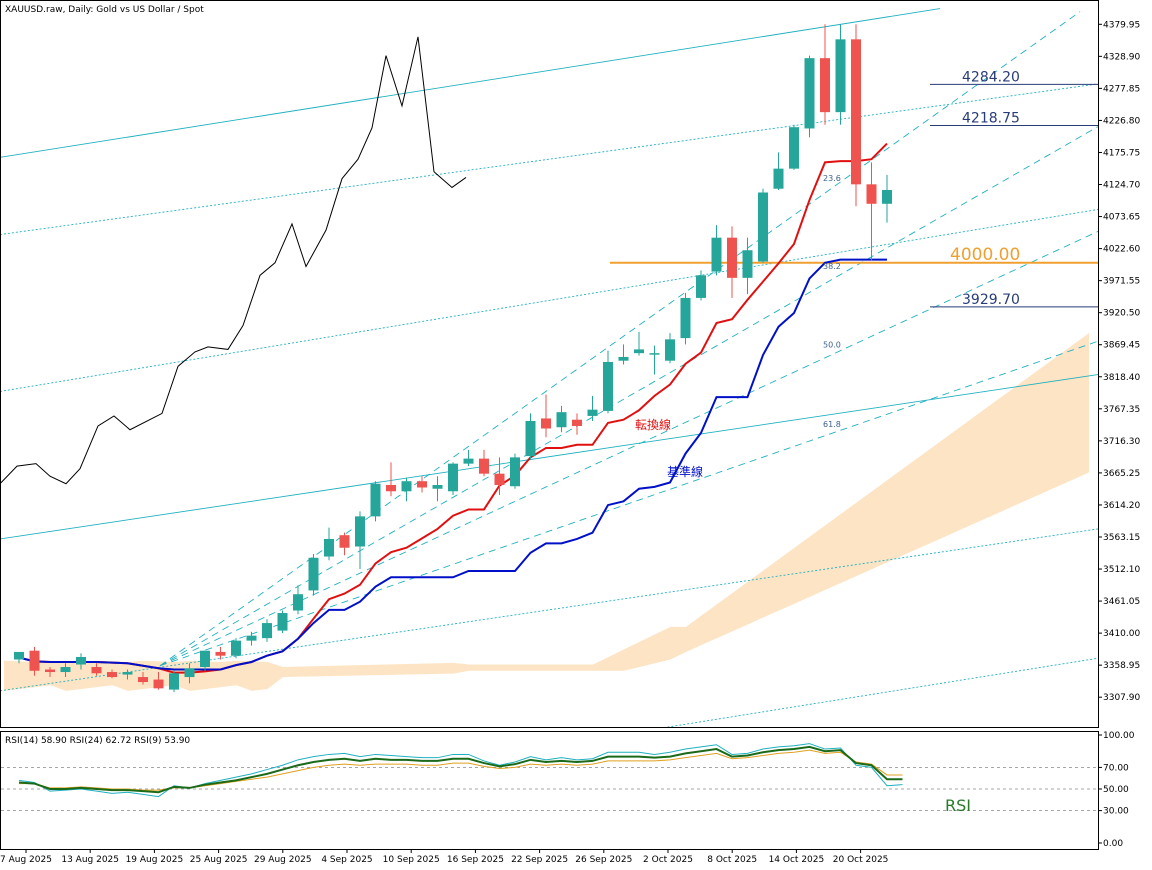 This screenshot has height=870, width=1152. I want to click on rsi9-line, so click(460, 770).